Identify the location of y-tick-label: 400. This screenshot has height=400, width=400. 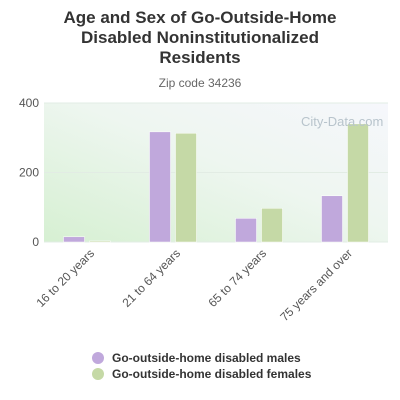
(29, 103).